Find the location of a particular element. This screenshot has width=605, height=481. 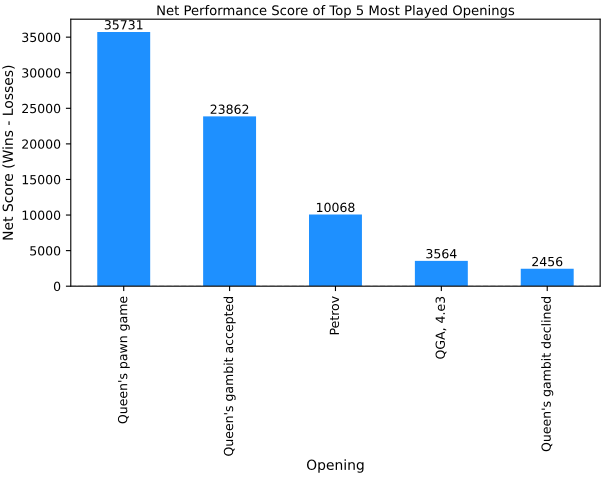

x-tick-label: Queen's gambit accepted is located at coordinates (230, 376).